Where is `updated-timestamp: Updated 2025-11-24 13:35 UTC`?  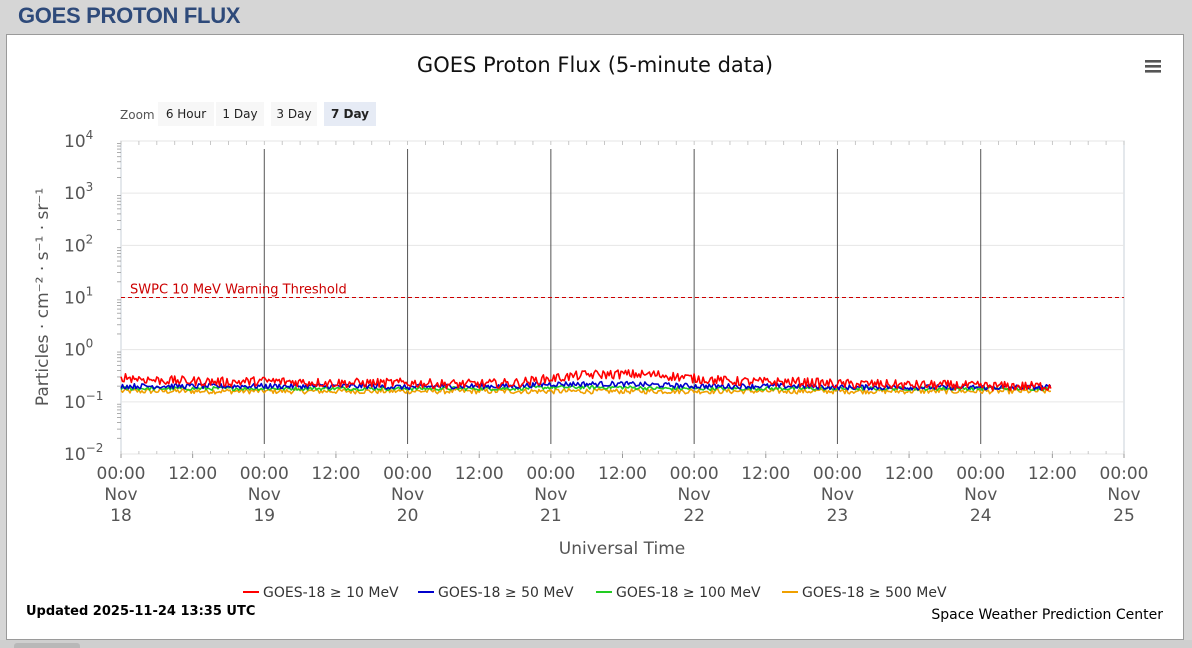
updated-timestamp: Updated 2025-11-24 13:35 UTC is located at coordinates (140, 611).